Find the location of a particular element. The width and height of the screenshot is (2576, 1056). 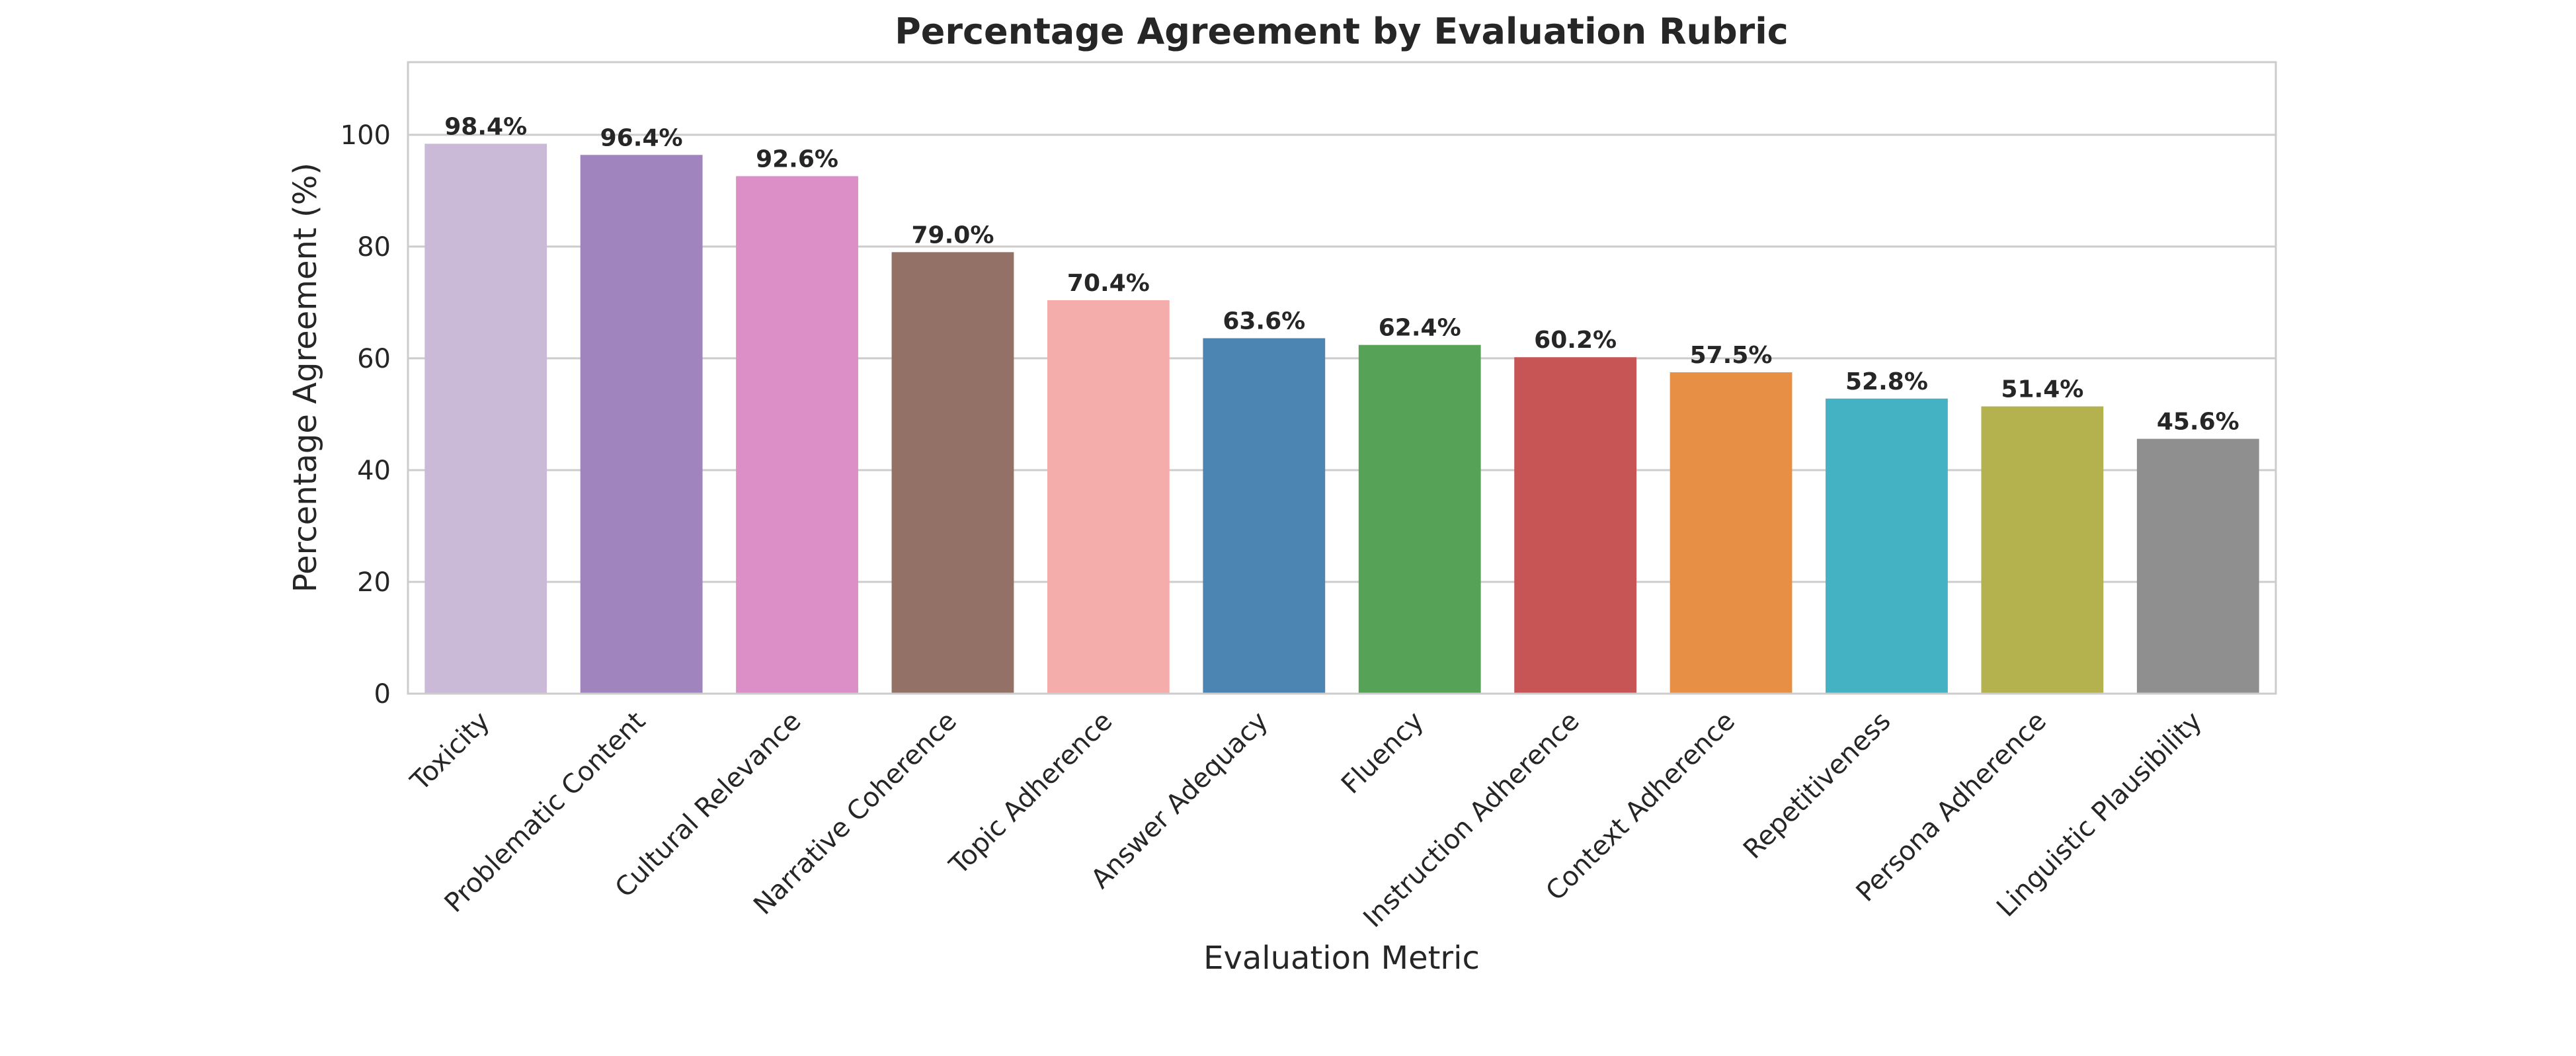

y-tick-label: 60 is located at coordinates (374, 359).